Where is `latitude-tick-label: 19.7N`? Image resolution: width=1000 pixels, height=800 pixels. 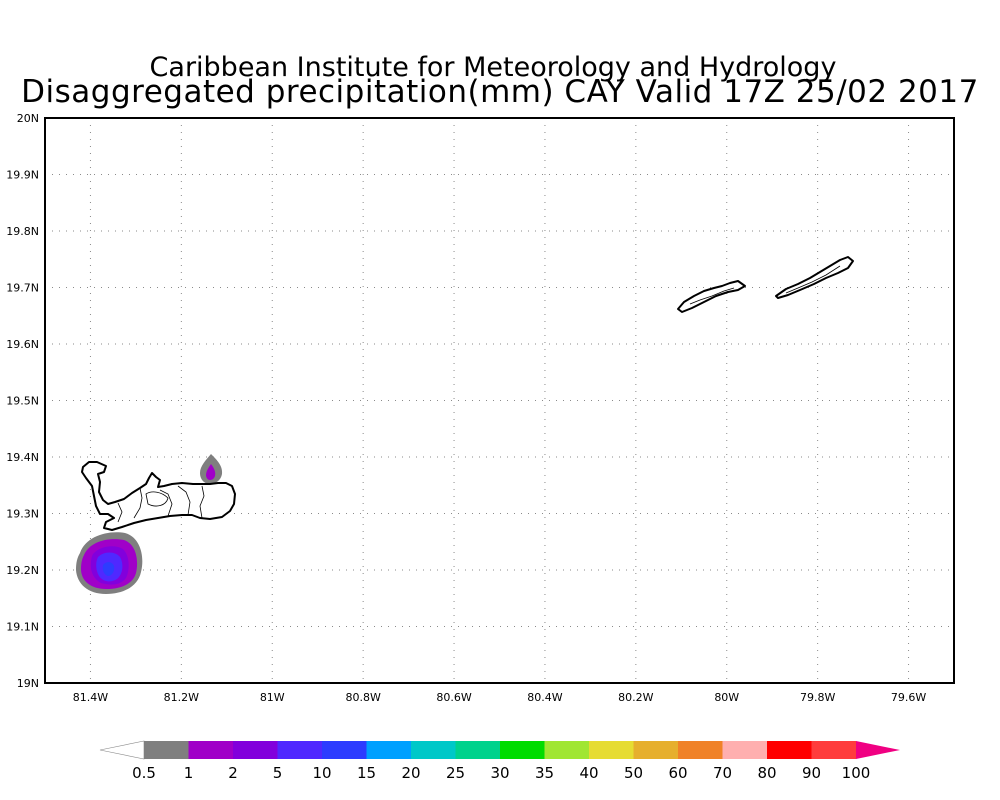
latitude-tick-label: 19.7N is located at coordinates (22, 288).